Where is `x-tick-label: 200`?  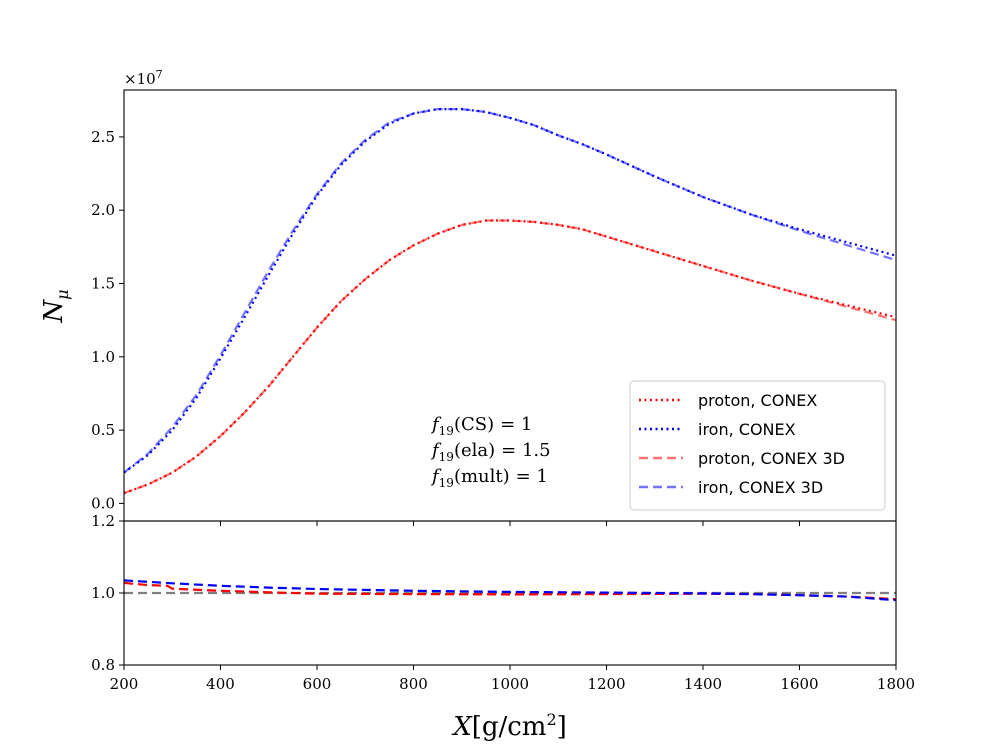
x-tick-label: 200 is located at coordinates (124, 684).